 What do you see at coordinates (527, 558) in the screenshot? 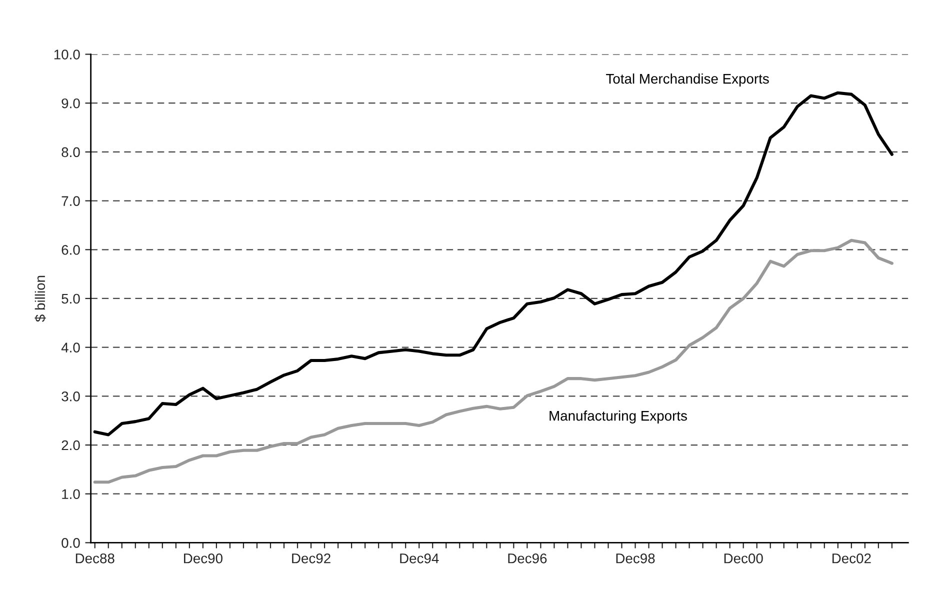
I see `x-tick-label: Dec96` at bounding box center [527, 558].